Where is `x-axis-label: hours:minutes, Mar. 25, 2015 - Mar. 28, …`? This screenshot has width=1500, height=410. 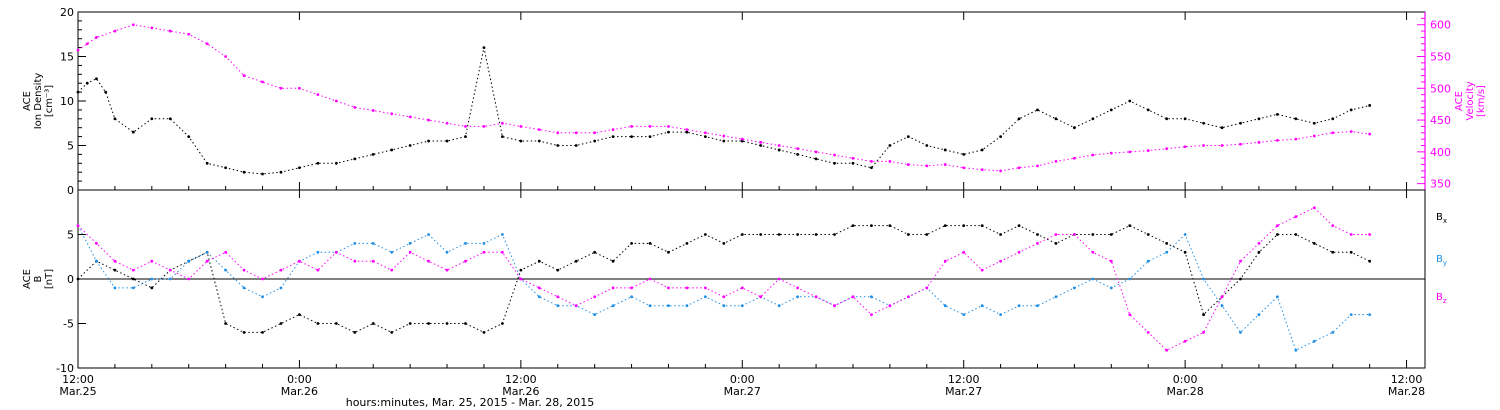 x-axis-label: hours:minutes, Mar. 25, 2015 - Mar. 28, … is located at coordinates (470, 402).